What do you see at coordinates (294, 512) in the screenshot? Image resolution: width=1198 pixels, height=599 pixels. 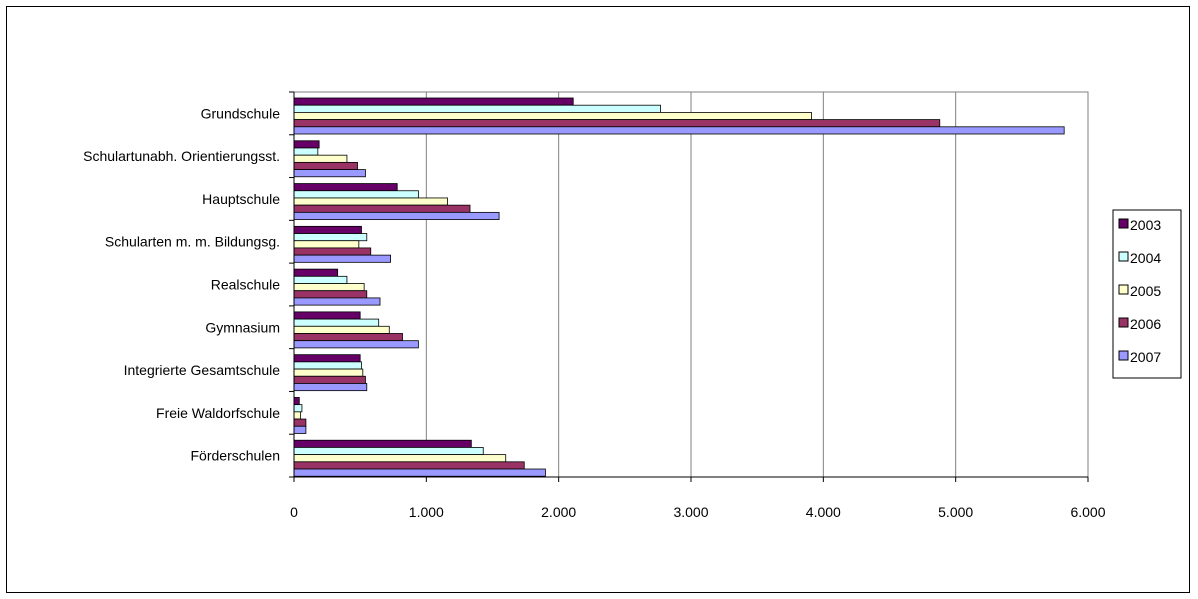 I see `x-tick-label: 0` at bounding box center [294, 512].